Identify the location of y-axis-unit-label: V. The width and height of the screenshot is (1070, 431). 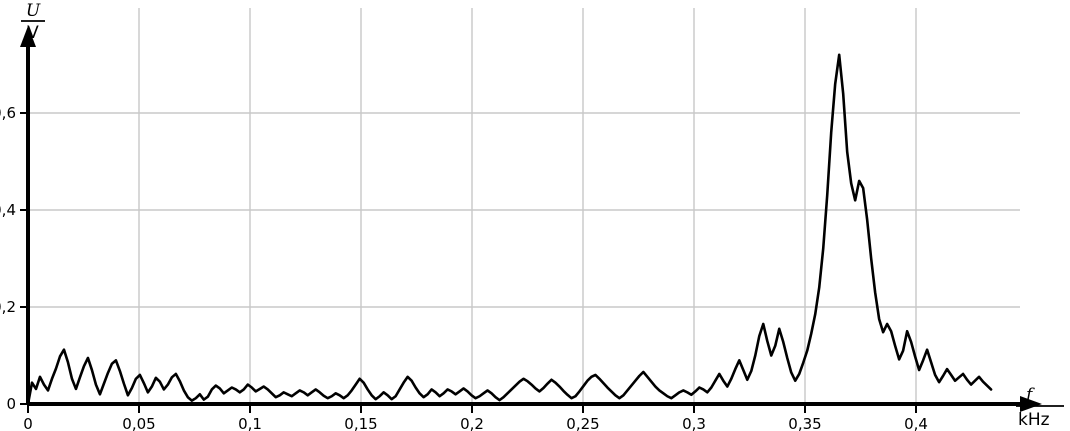
(33, 33).